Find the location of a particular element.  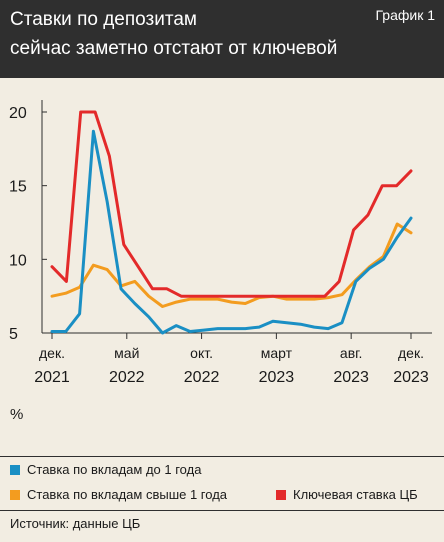

legend-label-long-deposits: Ставка по вкладам свыше 1 года is located at coordinates (127, 494).